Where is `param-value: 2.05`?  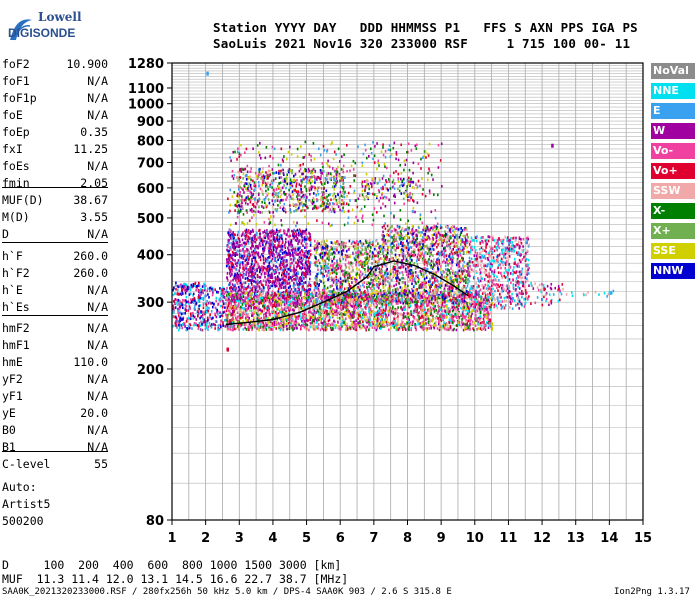 param-value: 2.05 is located at coordinates (94, 183).